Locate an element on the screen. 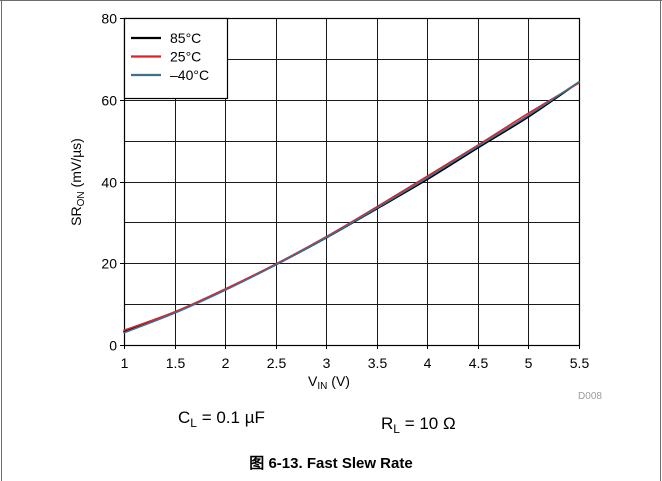 This screenshot has height=481, width=662. legend-label: 25°C is located at coordinates (185, 57).